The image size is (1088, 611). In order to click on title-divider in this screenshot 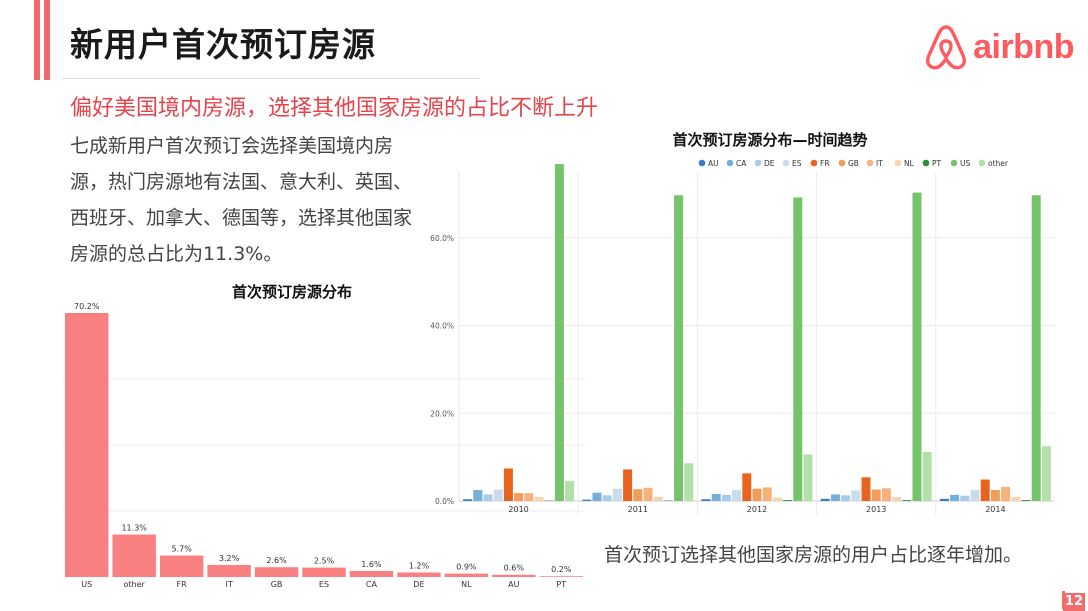, I will do `click(271, 78)`.